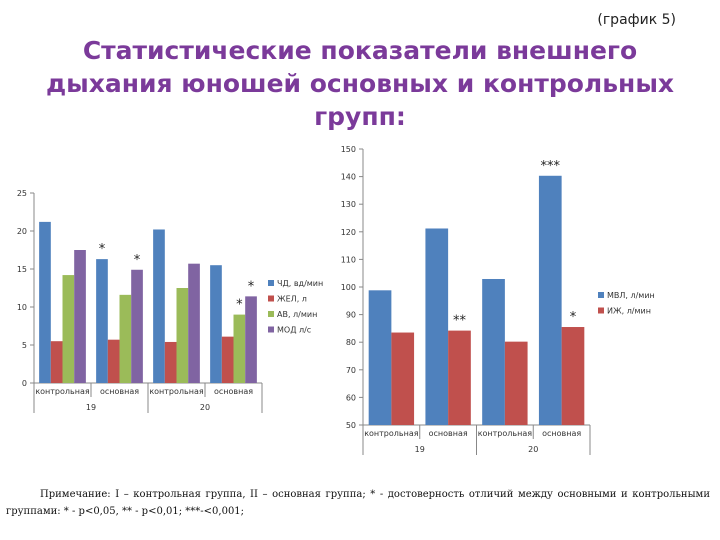 This screenshot has height=540, width=720. What do you see at coordinates (351, 397) in the screenshot?
I see `right-chart-y-tick-label: 60` at bounding box center [351, 397].